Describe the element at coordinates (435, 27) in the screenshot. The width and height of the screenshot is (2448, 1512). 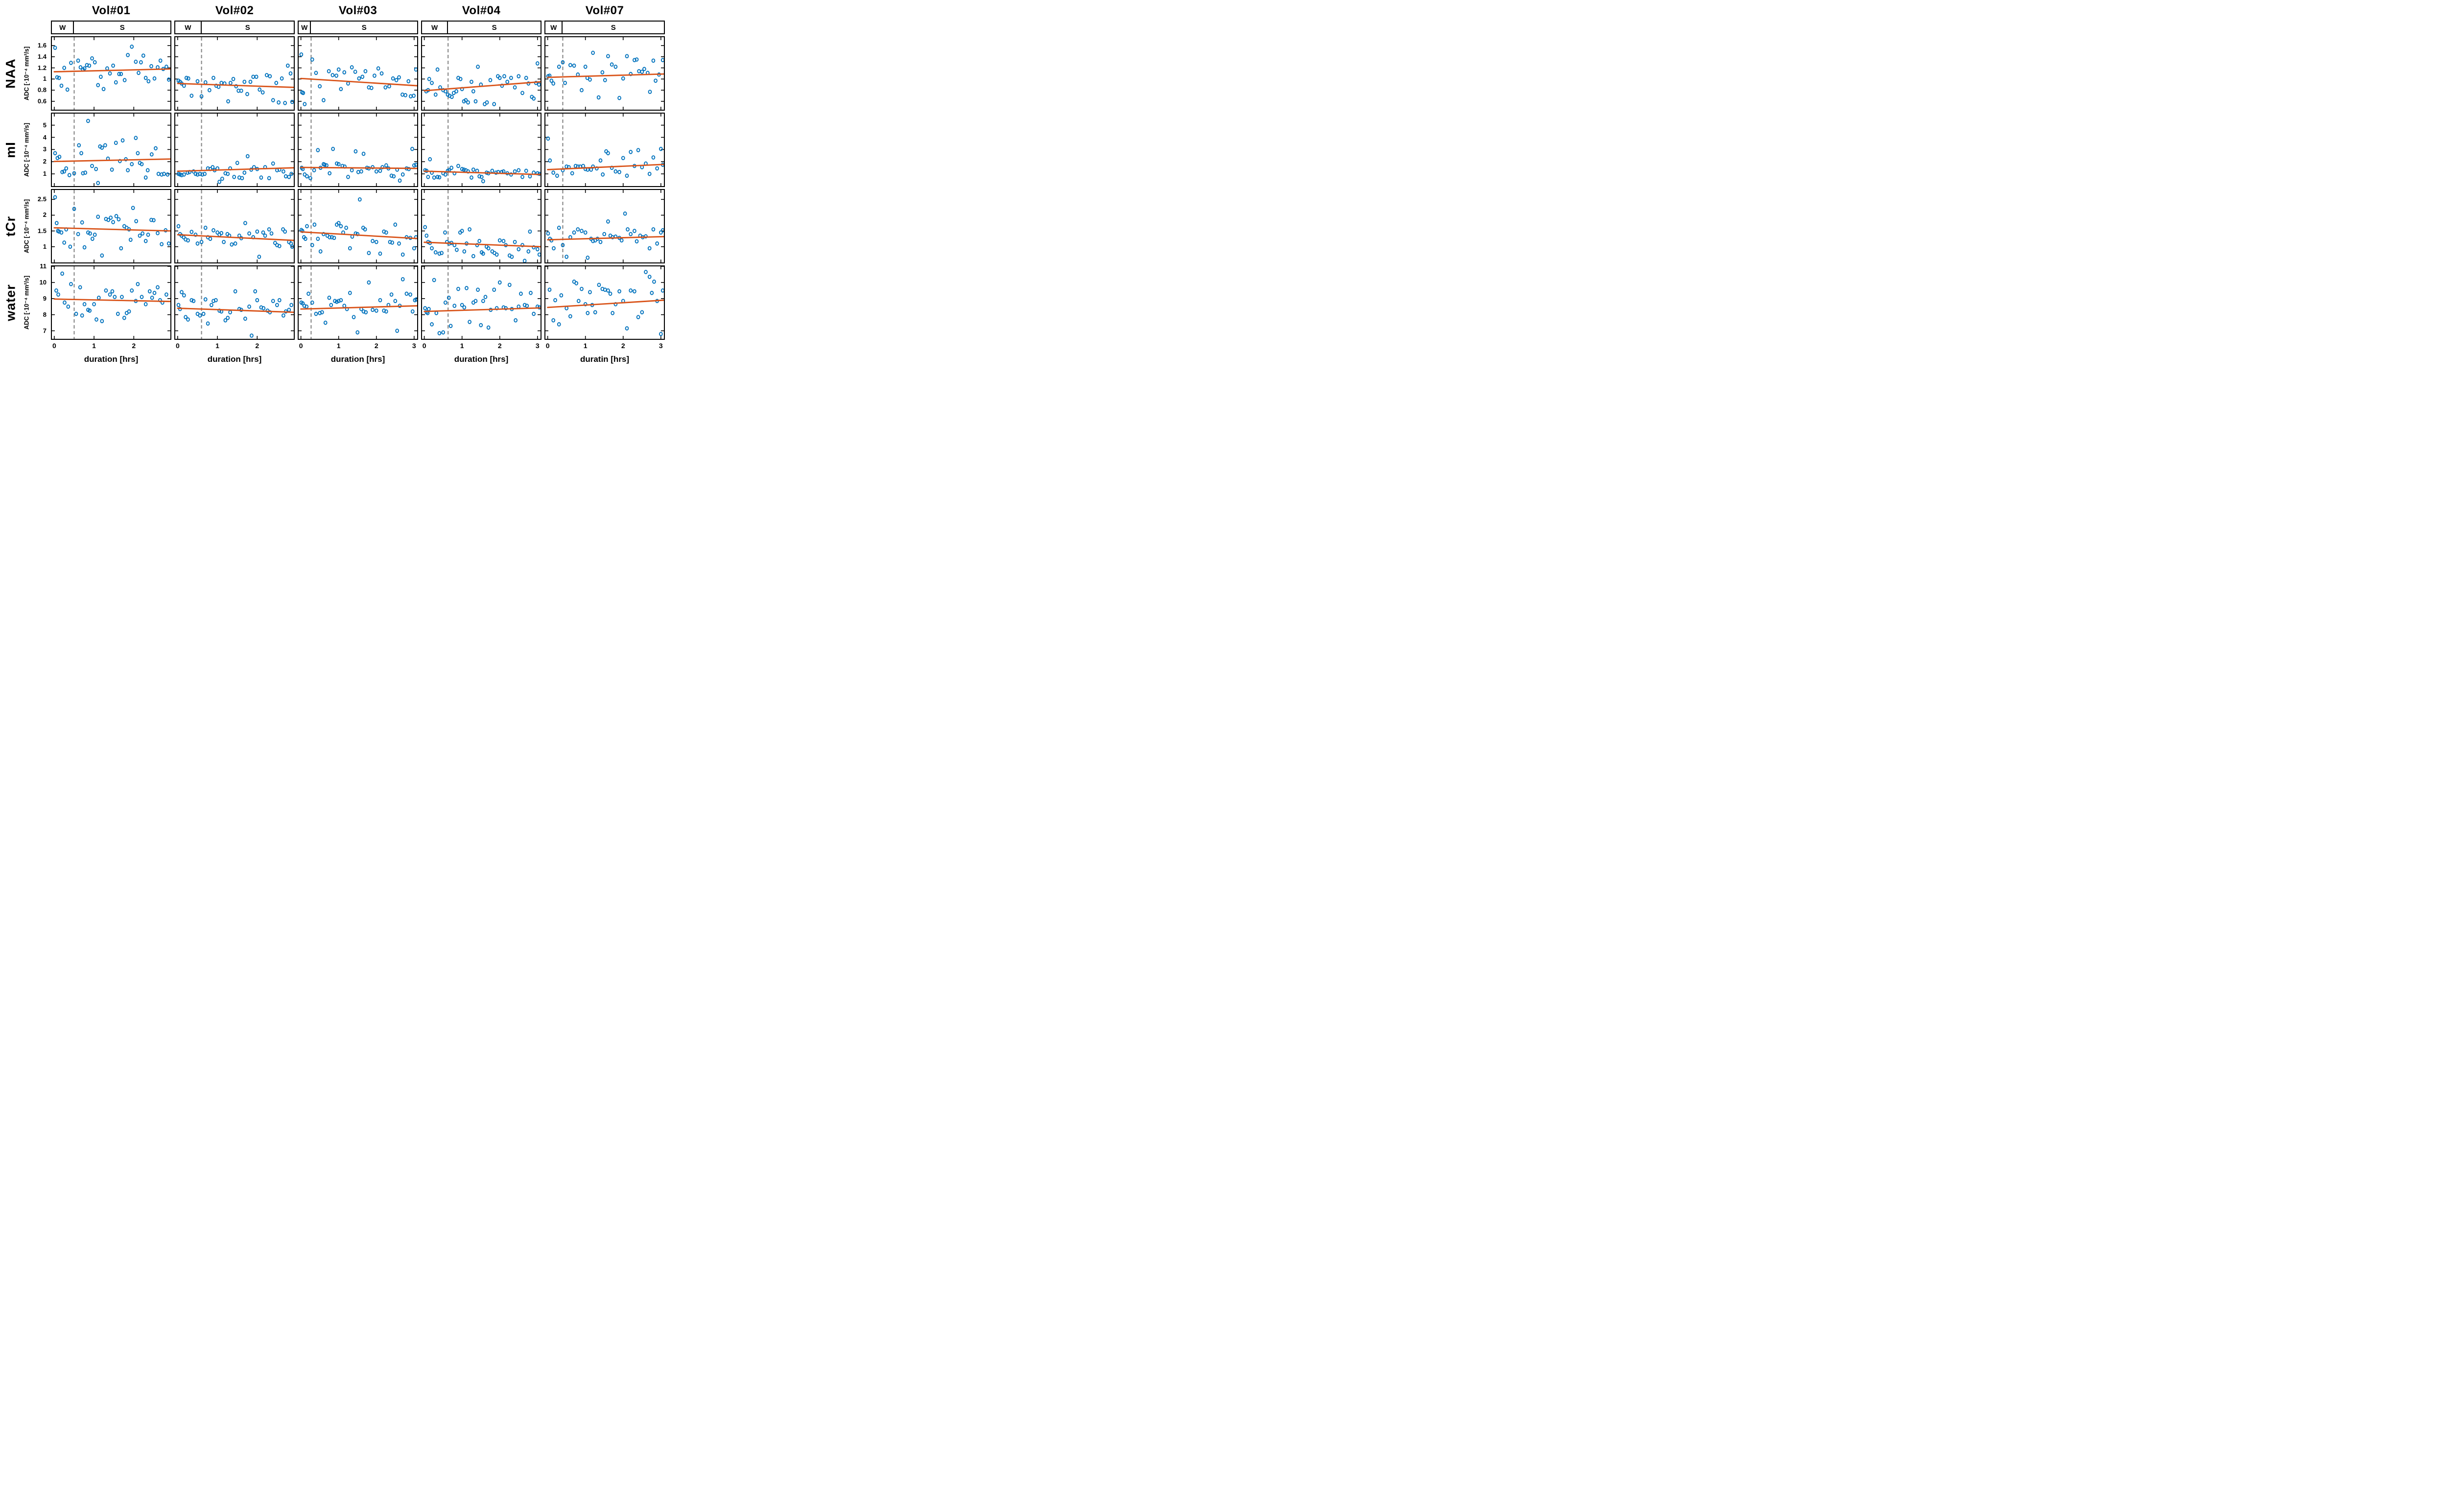
I see `wake-section-label: W` at that location.